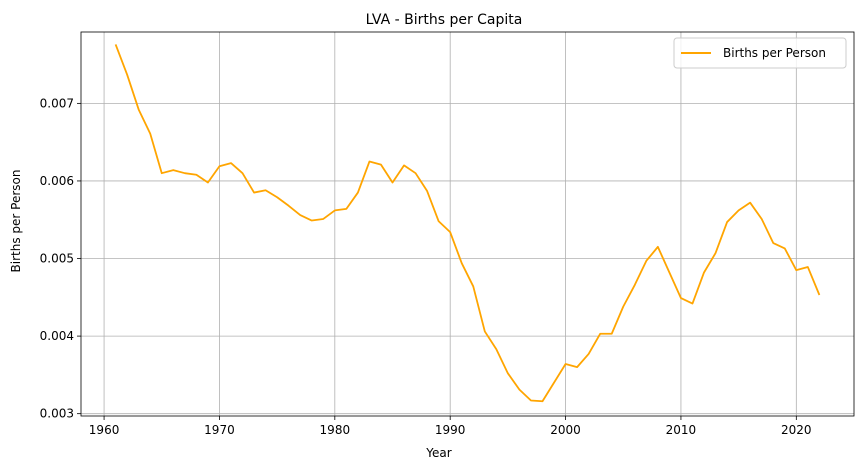  What do you see at coordinates (219, 430) in the screenshot?
I see `x-tick-label: 1970` at bounding box center [219, 430].